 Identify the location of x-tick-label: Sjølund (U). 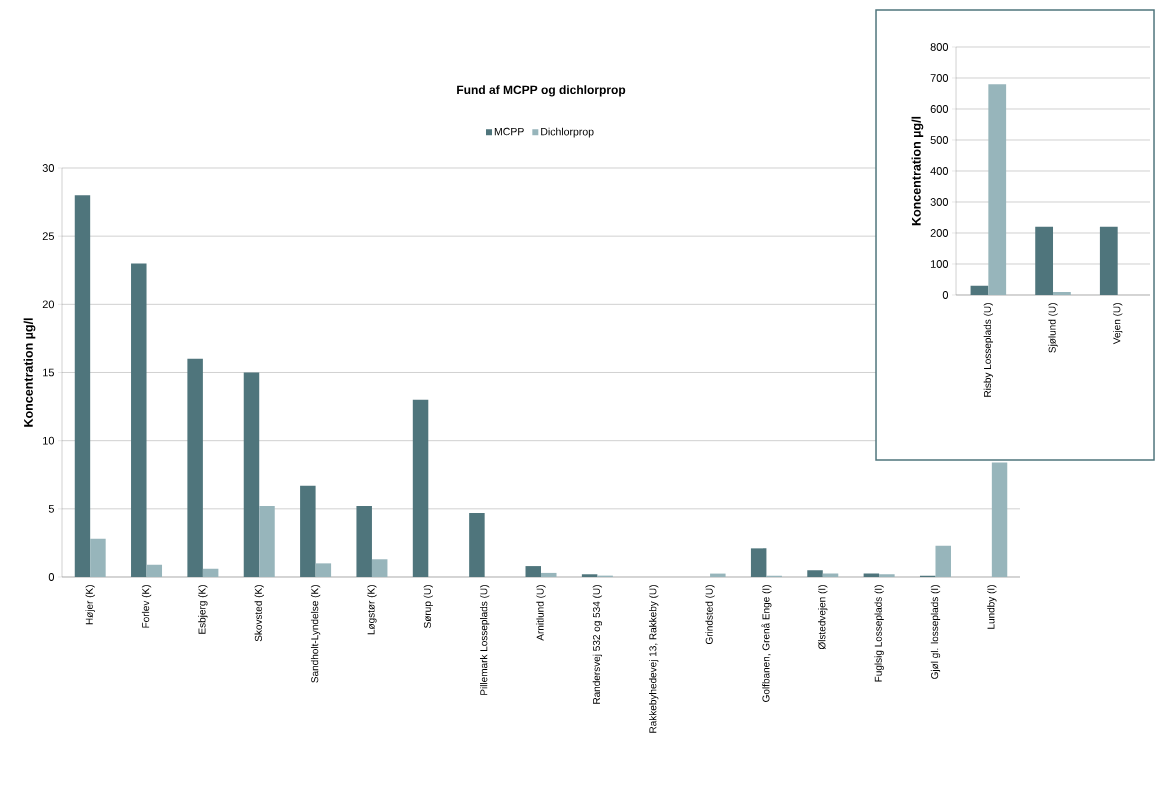
(1053, 328).